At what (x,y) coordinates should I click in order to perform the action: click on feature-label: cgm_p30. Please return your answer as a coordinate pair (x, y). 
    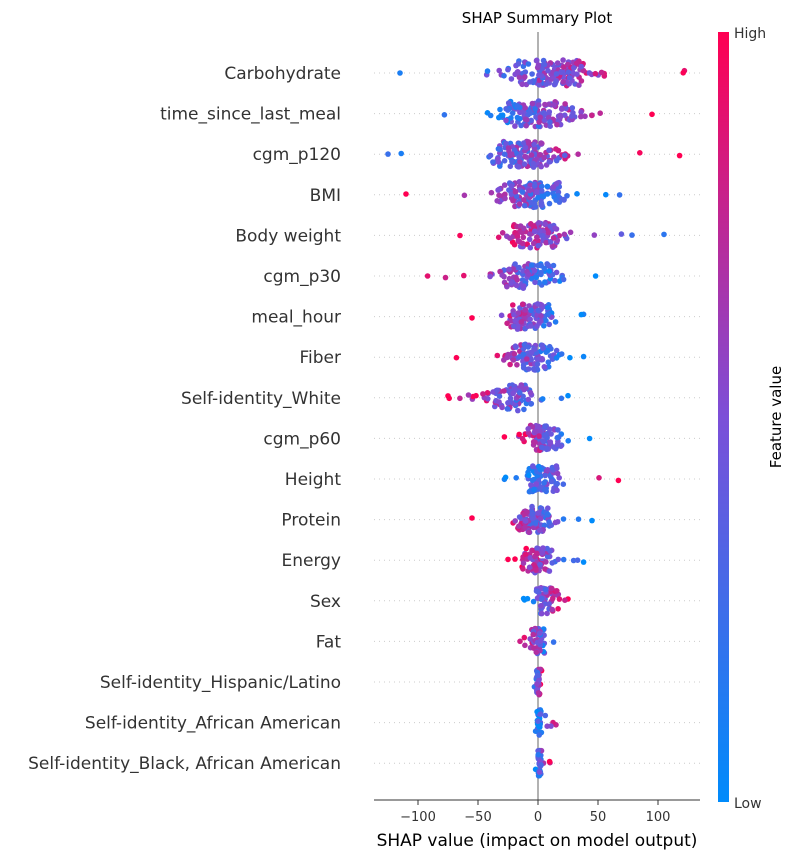
    Looking at the image, I should click on (302, 277).